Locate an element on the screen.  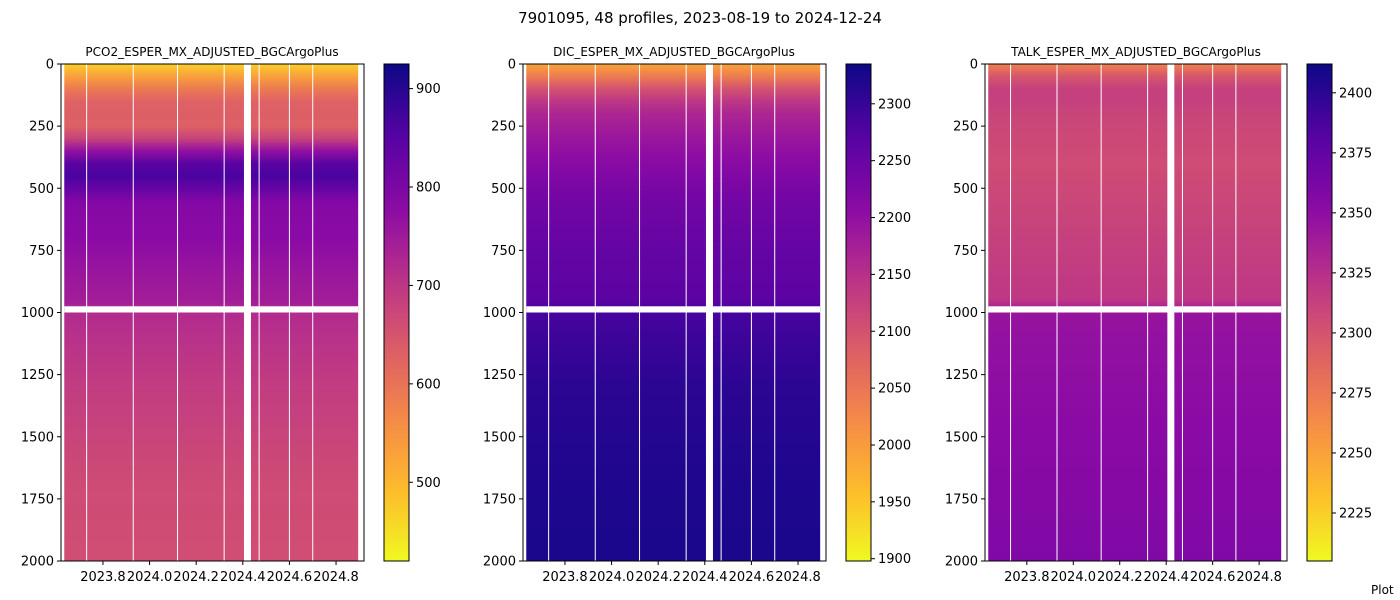
dic-y-tick-label: 1000 is located at coordinates (499, 313).